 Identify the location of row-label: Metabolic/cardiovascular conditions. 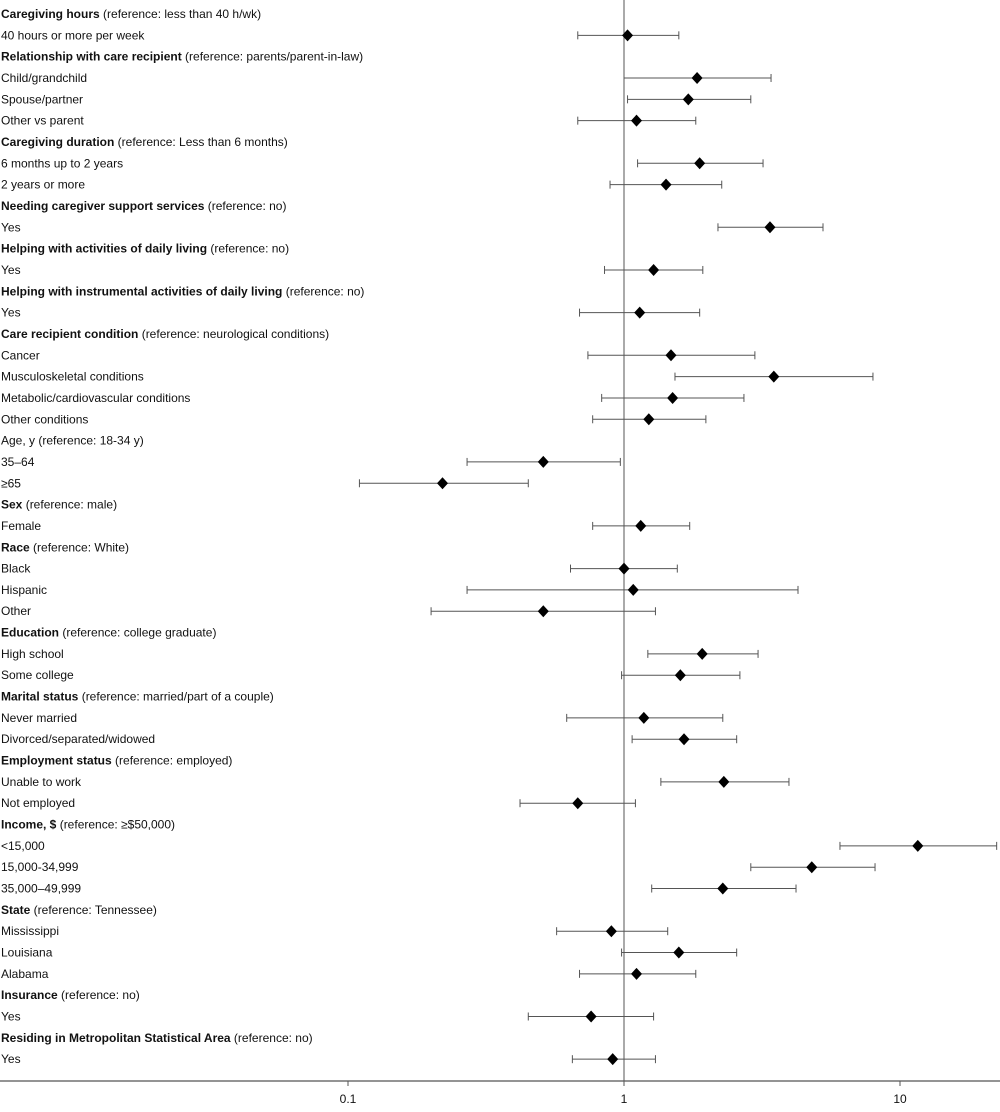
(95, 398).